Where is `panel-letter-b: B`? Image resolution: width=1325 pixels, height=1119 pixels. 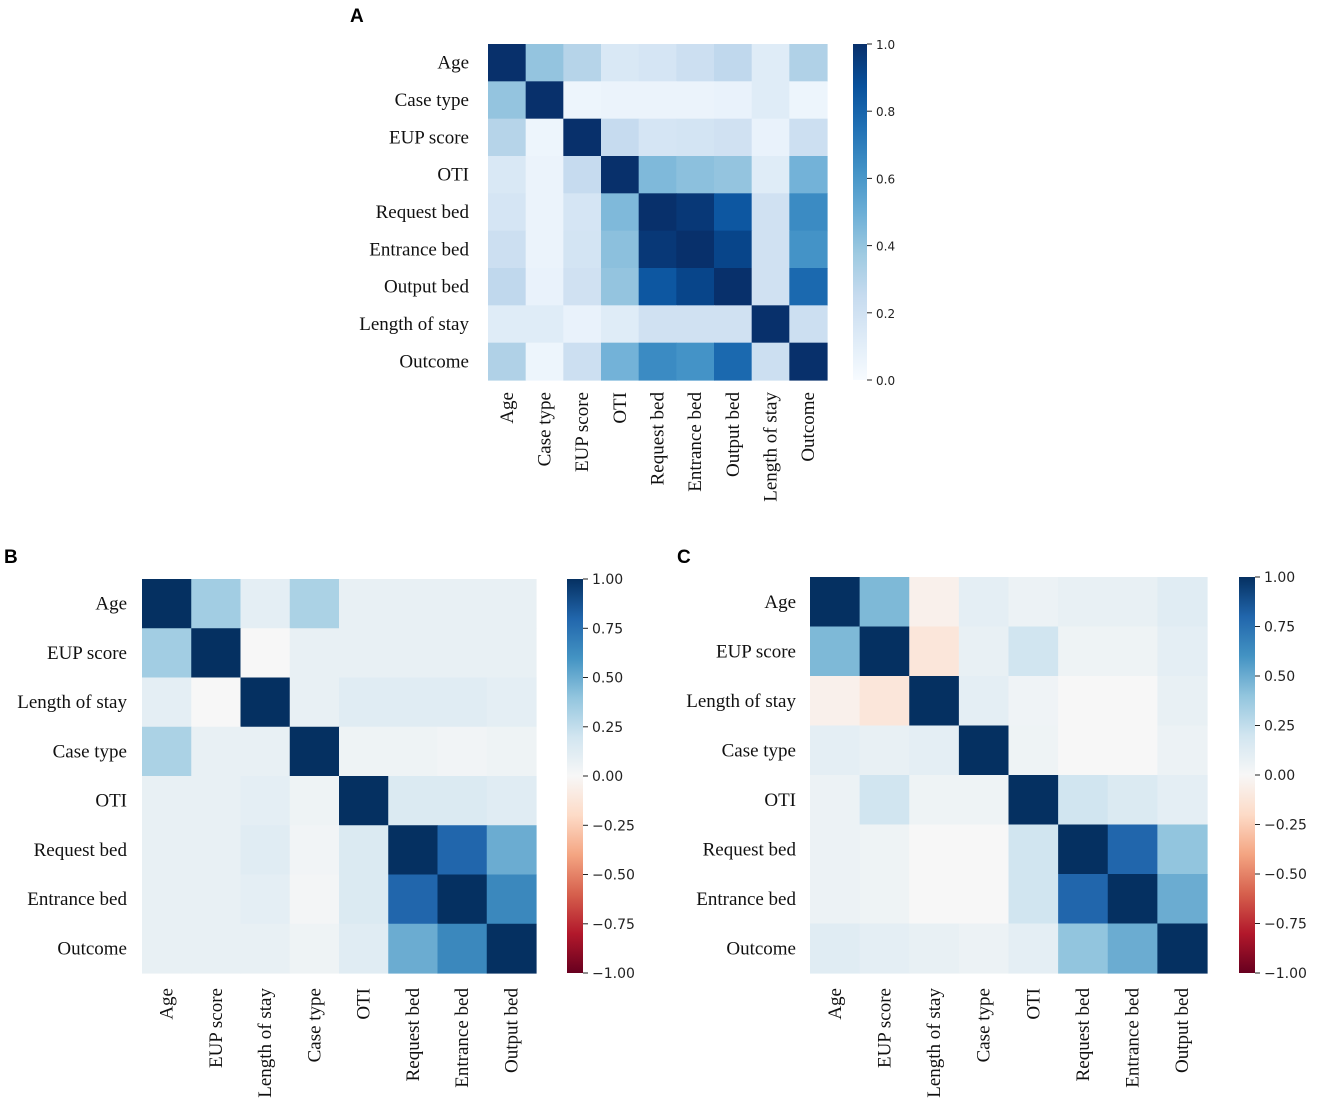 panel-letter-b: B is located at coordinates (11, 557).